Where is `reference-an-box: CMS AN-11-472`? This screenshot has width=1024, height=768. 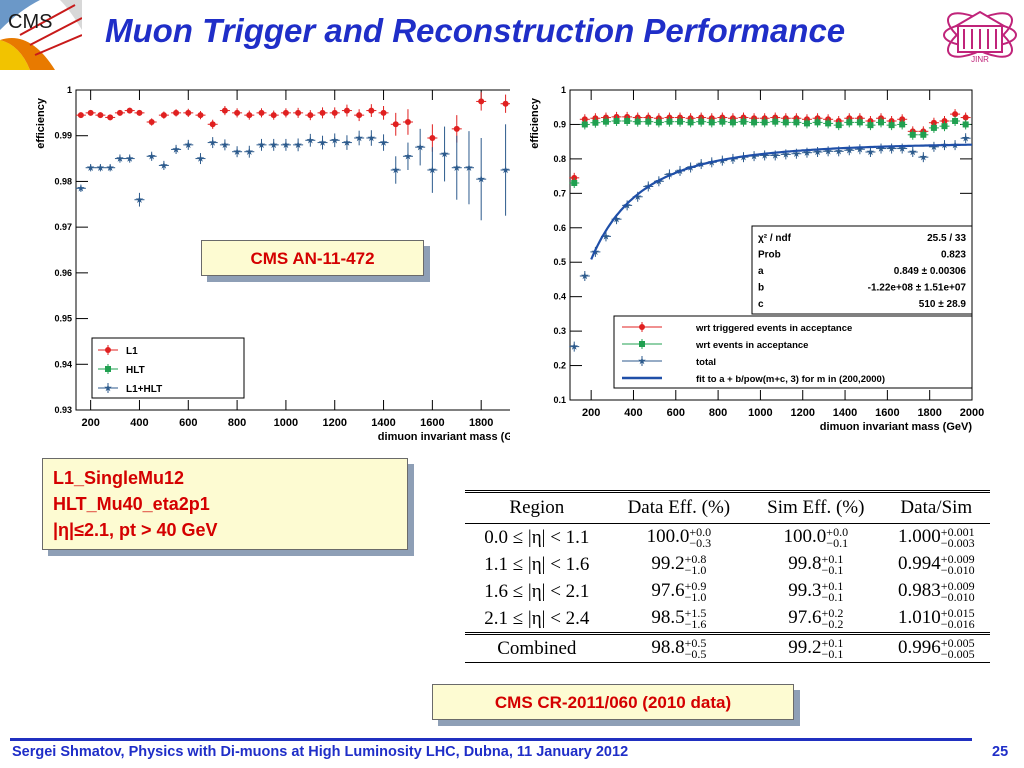
reference-an-box: CMS AN-11-472 is located at coordinates (312, 258).